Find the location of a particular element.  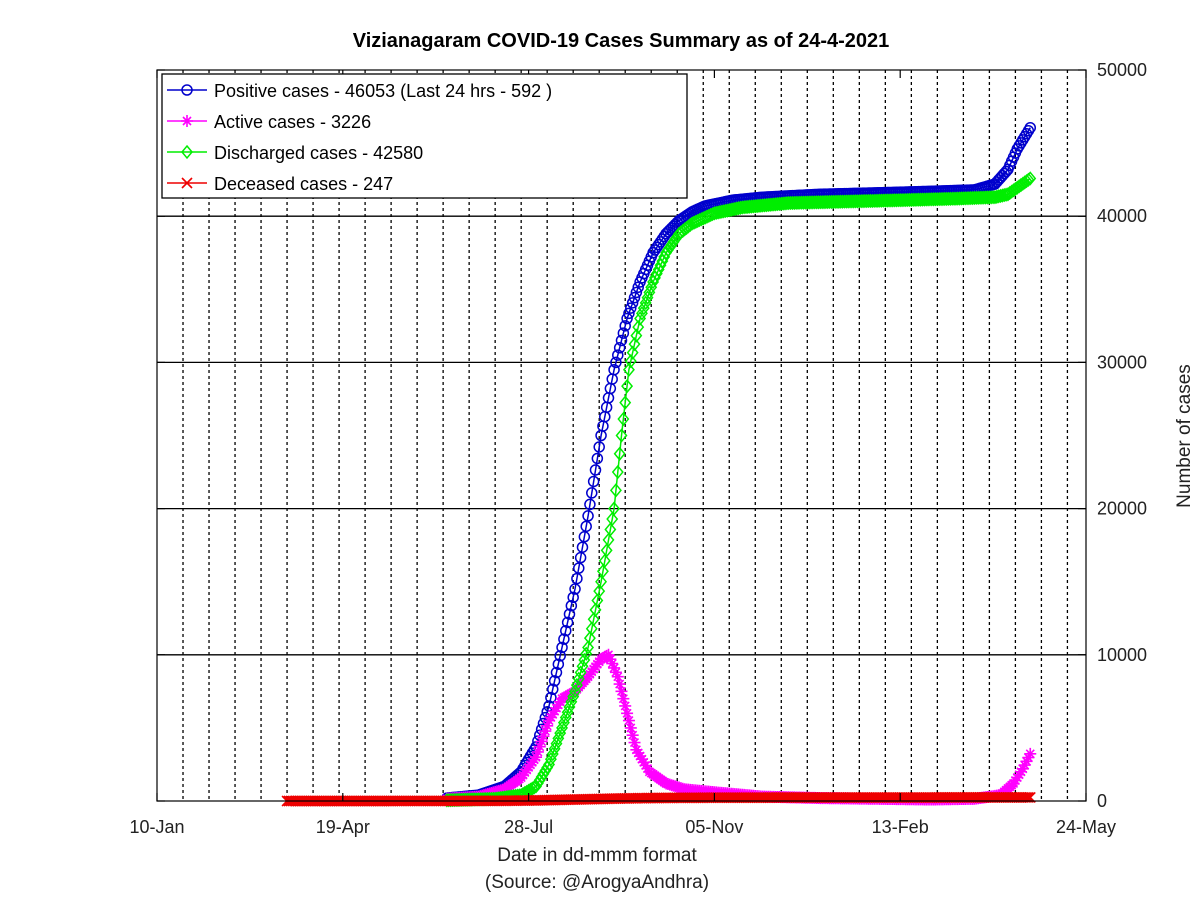

legend-entry: Active cases - 3226 is located at coordinates (269, 122).